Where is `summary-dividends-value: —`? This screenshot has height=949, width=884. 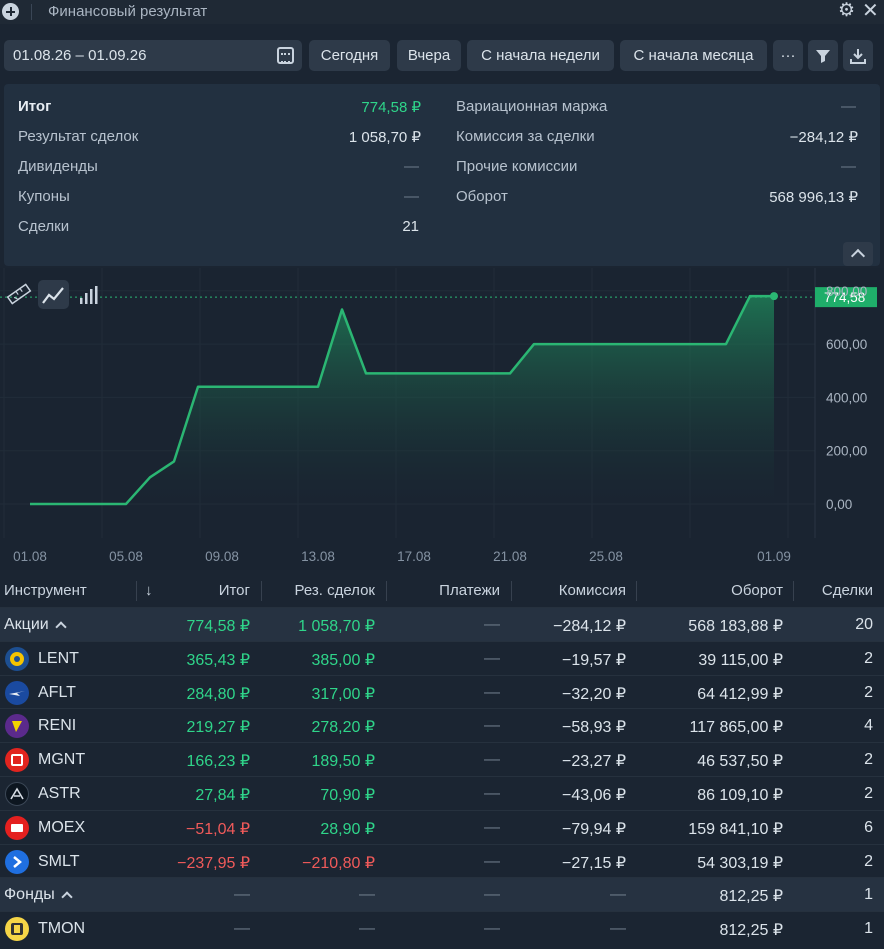
summary-dividends-value: — is located at coordinates (411, 166).